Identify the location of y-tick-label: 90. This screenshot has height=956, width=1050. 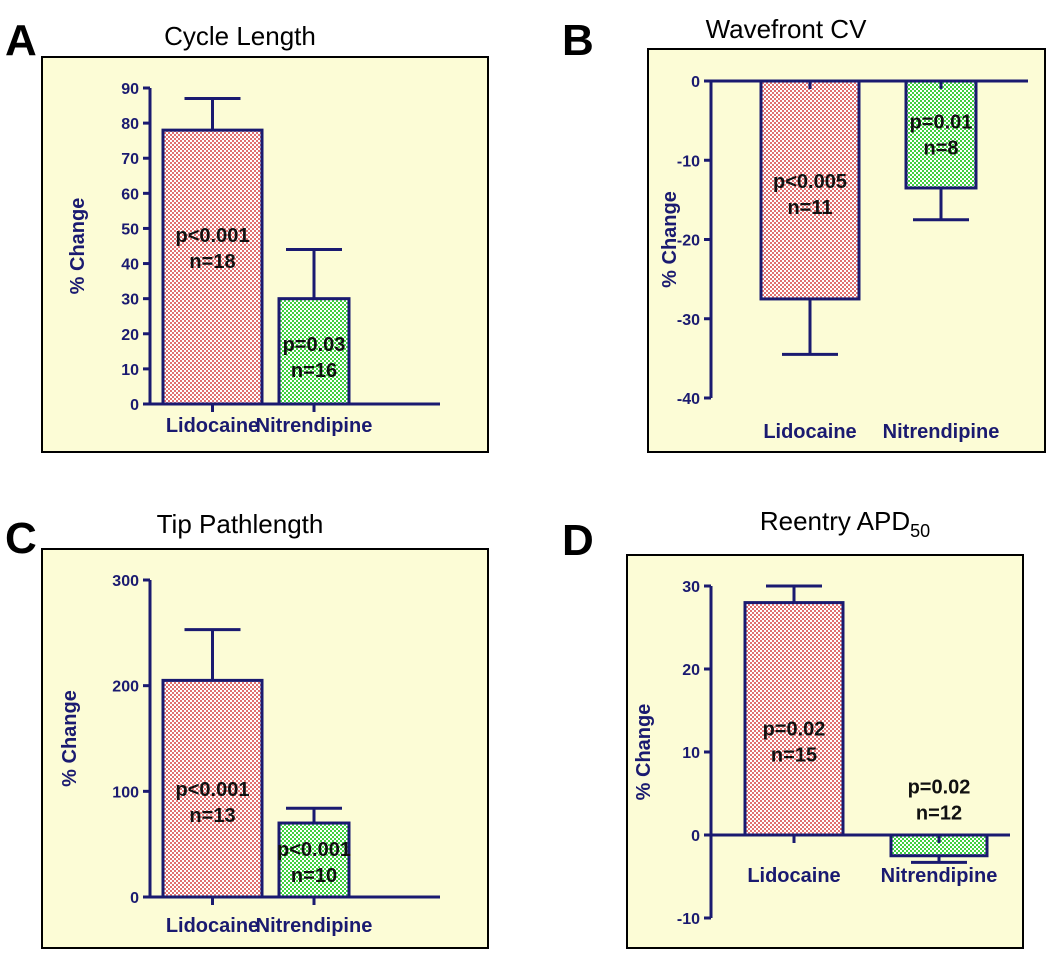
(130, 89).